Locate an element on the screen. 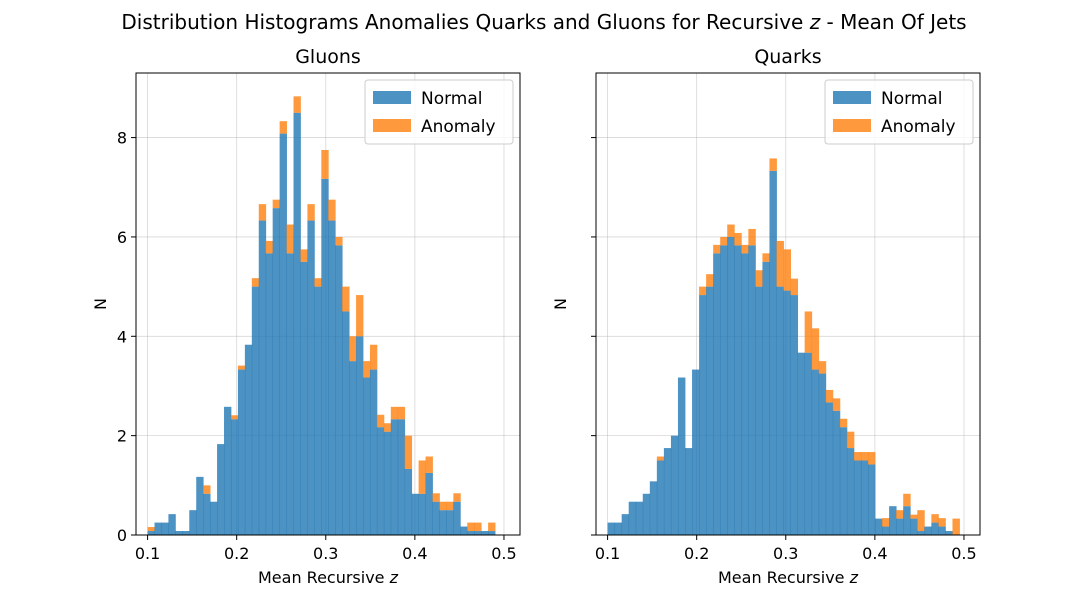  y-tick-label: 0 is located at coordinates (122, 535).